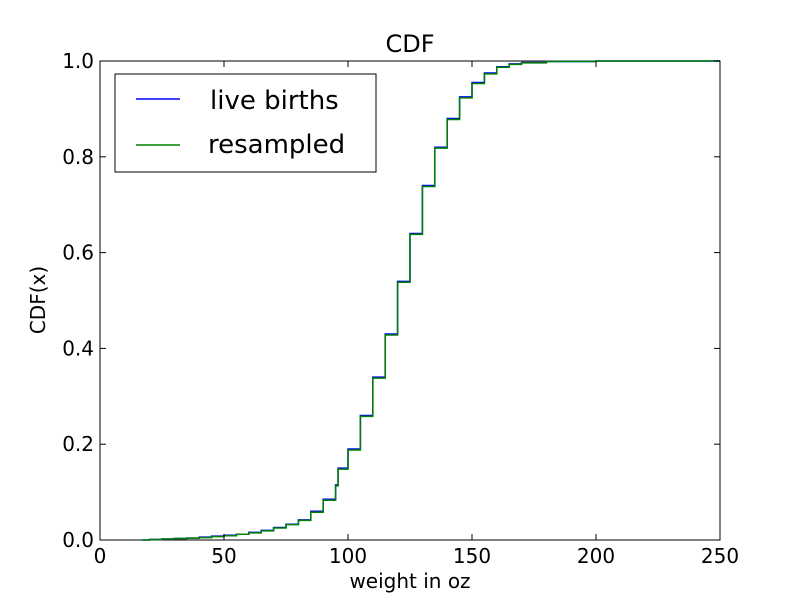 This screenshot has width=800, height=600. Describe the element at coordinates (100, 556) in the screenshot. I see `x-tick-label: 0` at that location.